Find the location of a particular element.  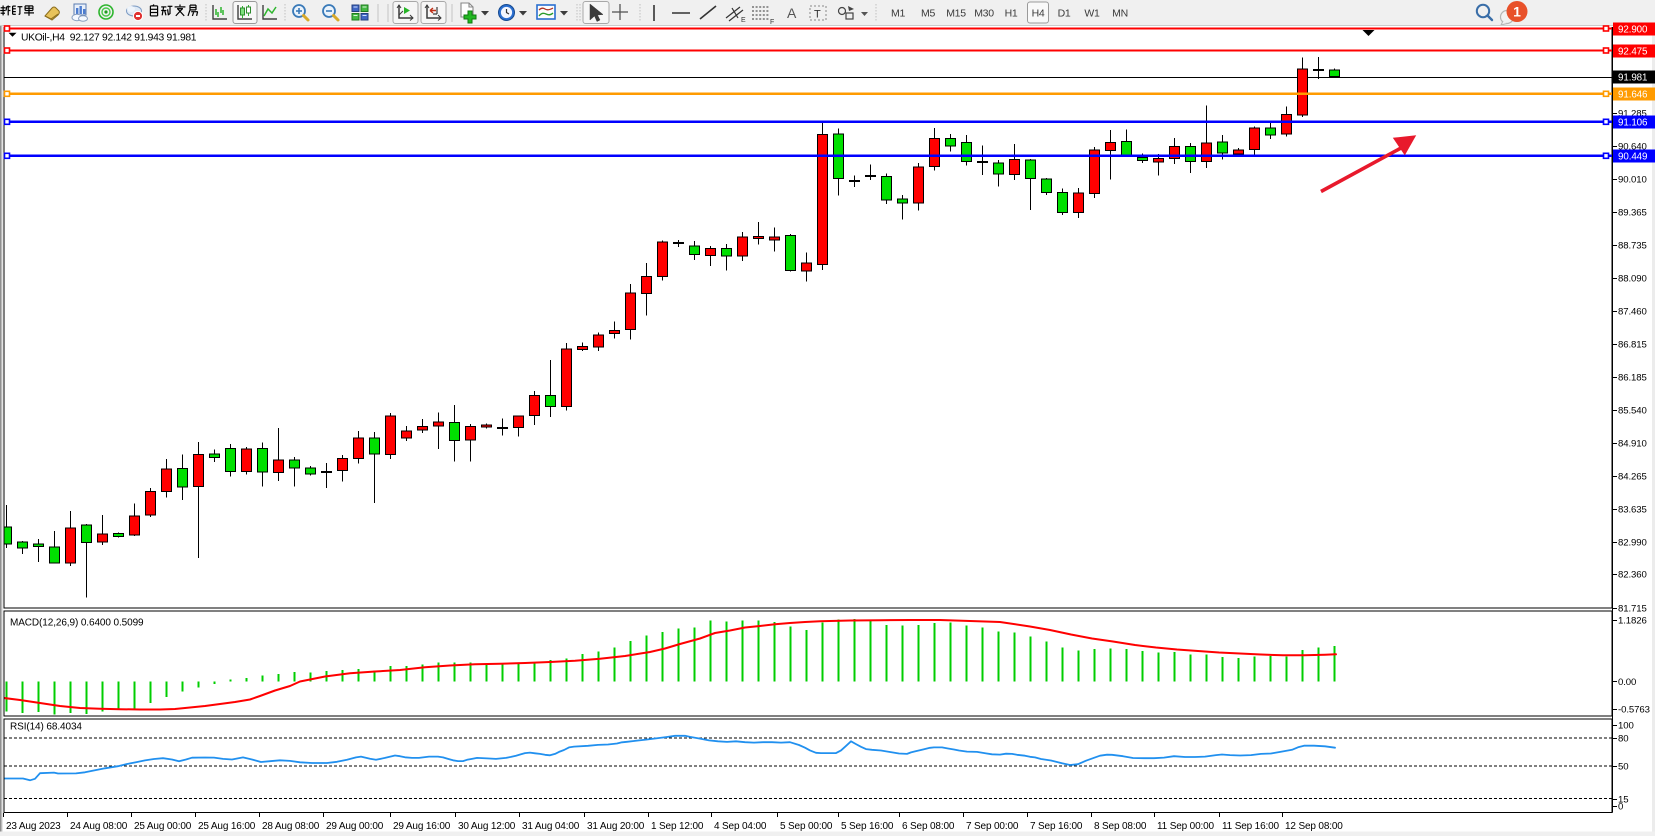

svg-text: T is located at coordinates (817, 15).